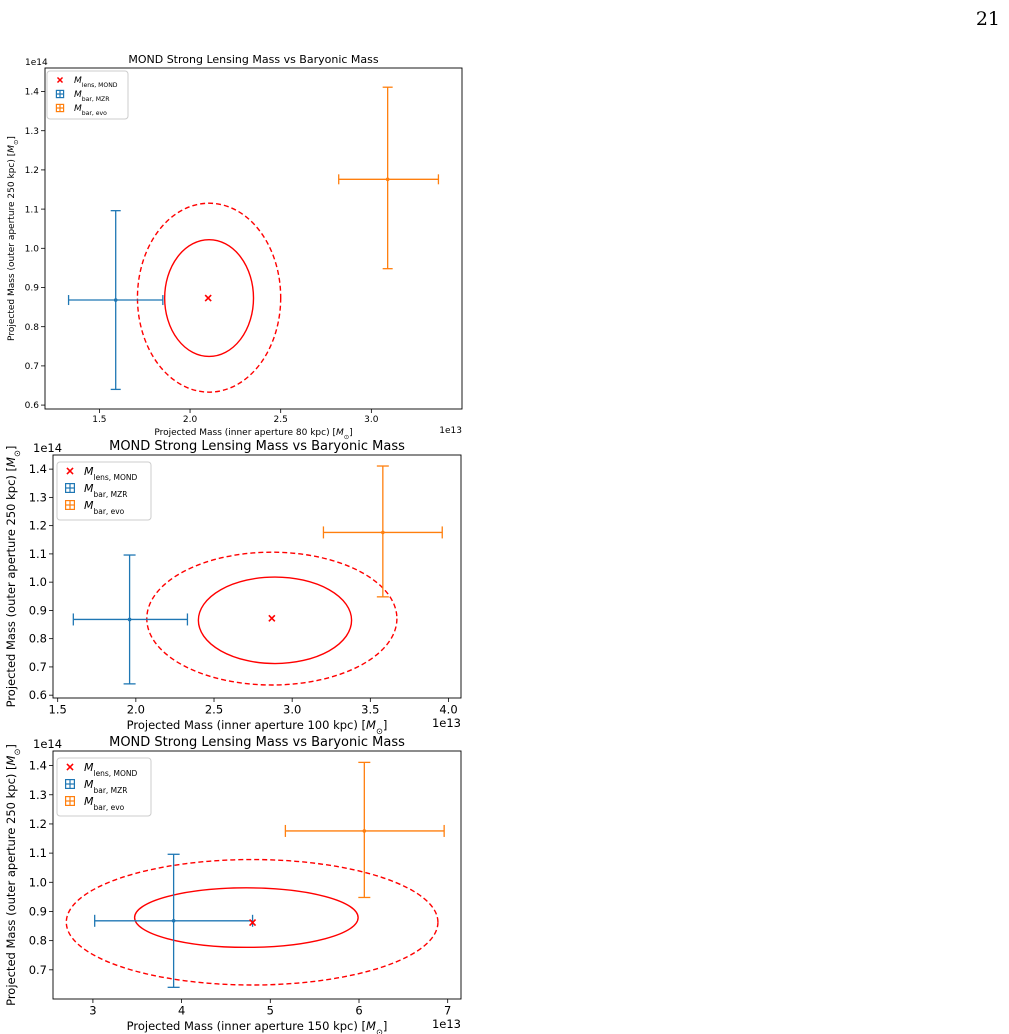 This screenshot has height=1034, width=1009. Describe the element at coordinates (358, 1011) in the screenshot. I see `x-tick-label: 6` at that location.